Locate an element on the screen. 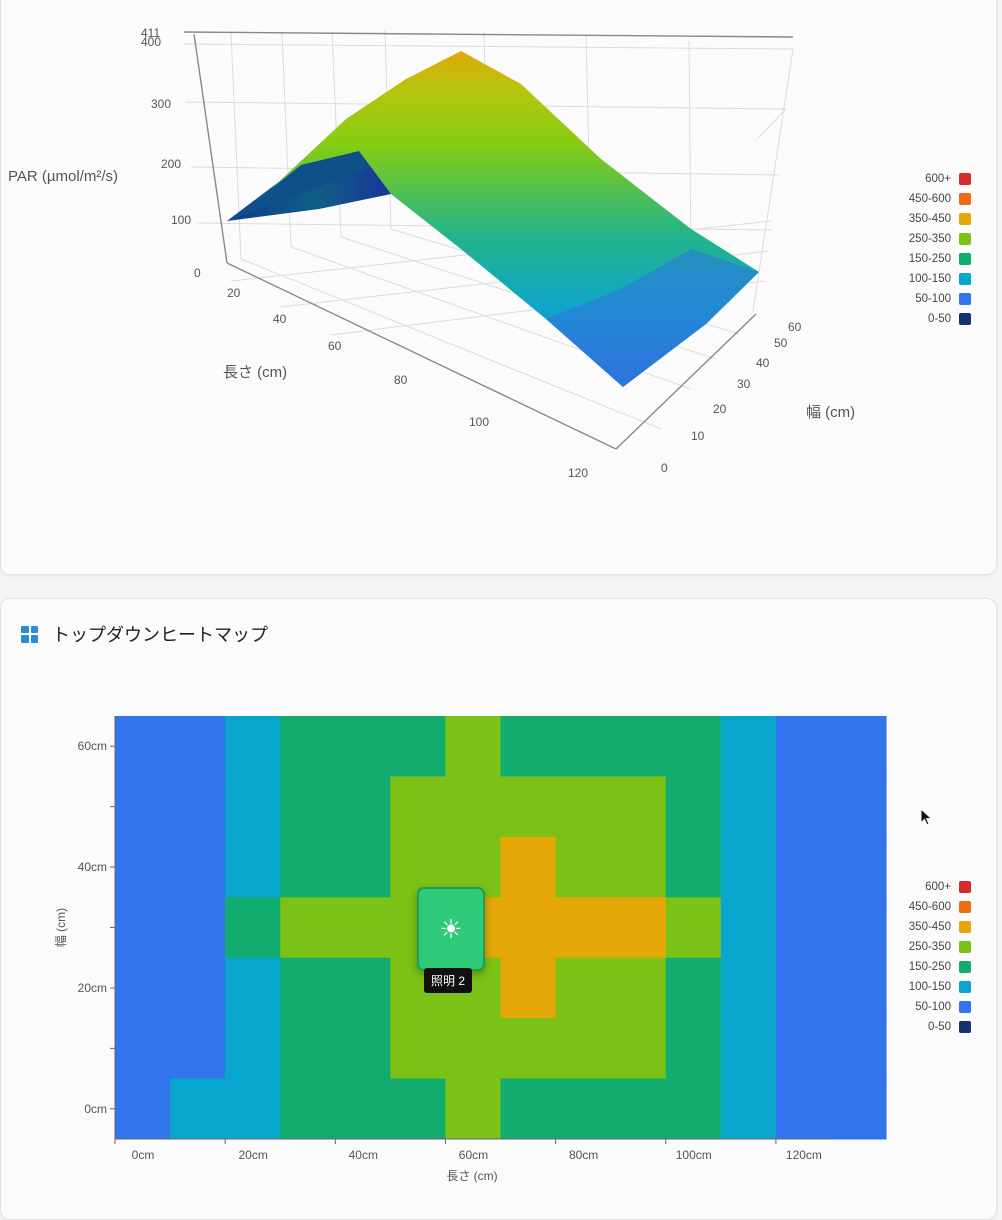 Image resolution: width=1002 pixels, height=1220 pixels. legend-label: 350-450 is located at coordinates (929, 219).